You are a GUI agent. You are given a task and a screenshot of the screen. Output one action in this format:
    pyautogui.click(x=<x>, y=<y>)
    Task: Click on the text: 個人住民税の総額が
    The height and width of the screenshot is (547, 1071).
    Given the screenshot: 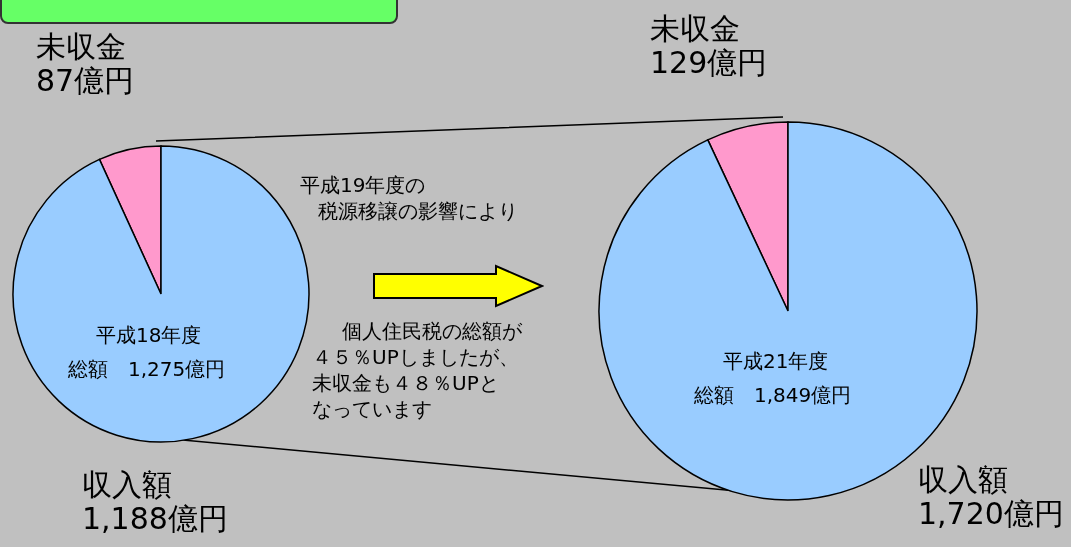 What is the action you would take?
    pyautogui.click(x=432, y=331)
    